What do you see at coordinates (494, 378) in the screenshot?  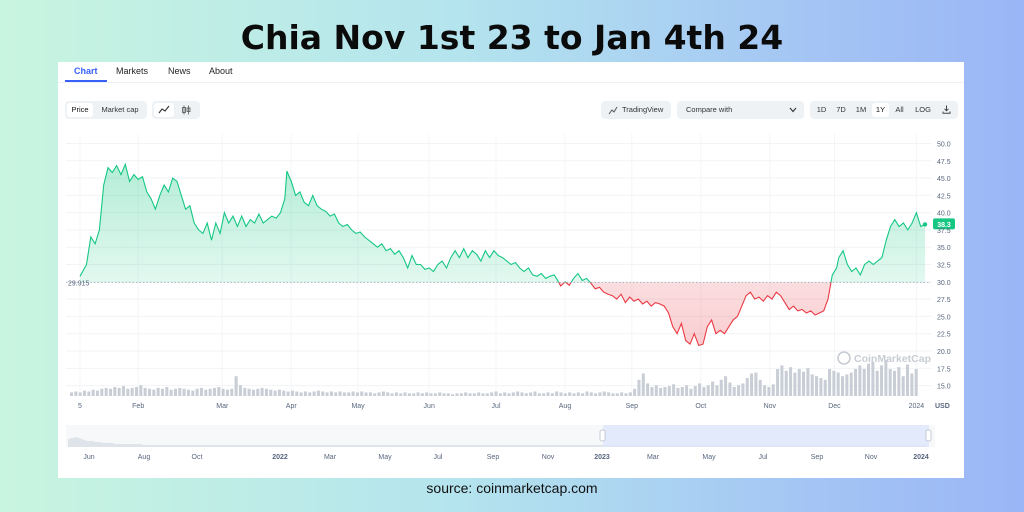 I see `volume-bars` at bounding box center [494, 378].